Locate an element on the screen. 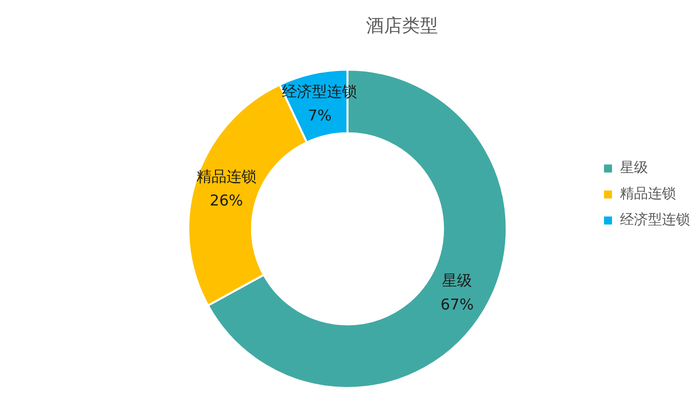  data-label: 26% is located at coordinates (227, 200).